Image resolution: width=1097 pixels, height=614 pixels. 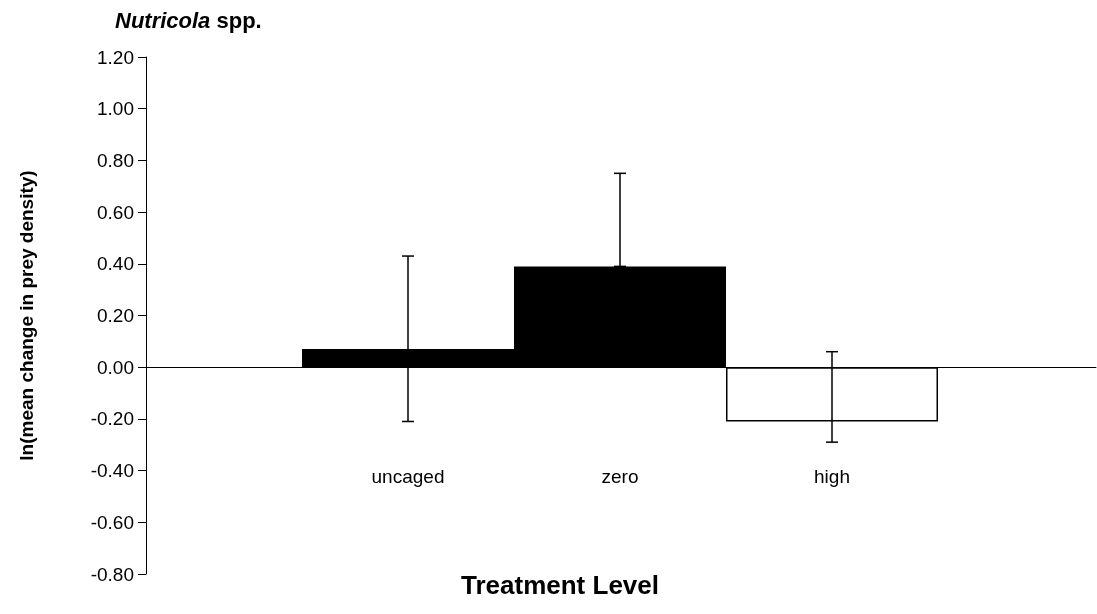 I want to click on x-axis-title: Treatment Level, so click(x=560, y=585).